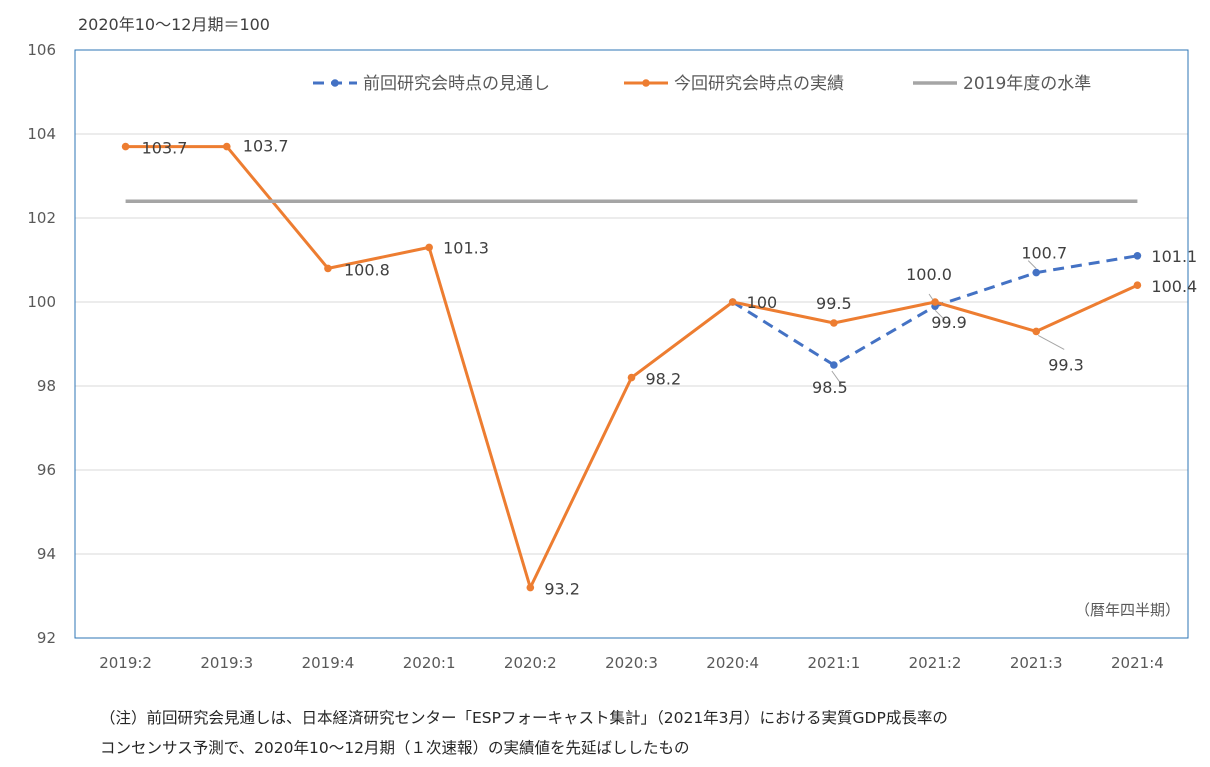  What do you see at coordinates (631, 663) in the screenshot?
I see `x-tick-label: 2020:3` at bounding box center [631, 663].